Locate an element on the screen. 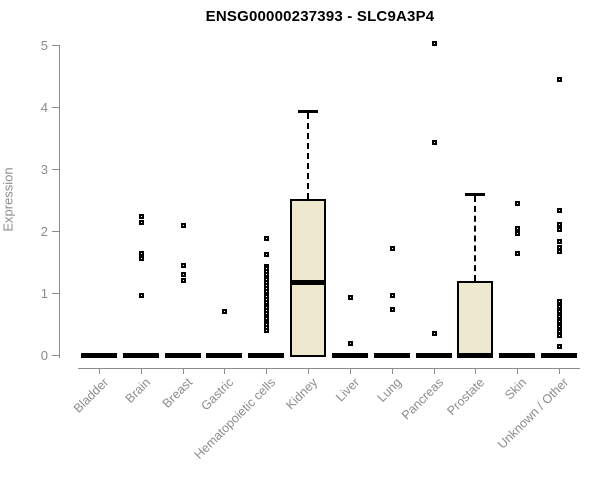 The height and width of the screenshot is (500, 600). y-tick-label: 5 is located at coordinates (44, 45).